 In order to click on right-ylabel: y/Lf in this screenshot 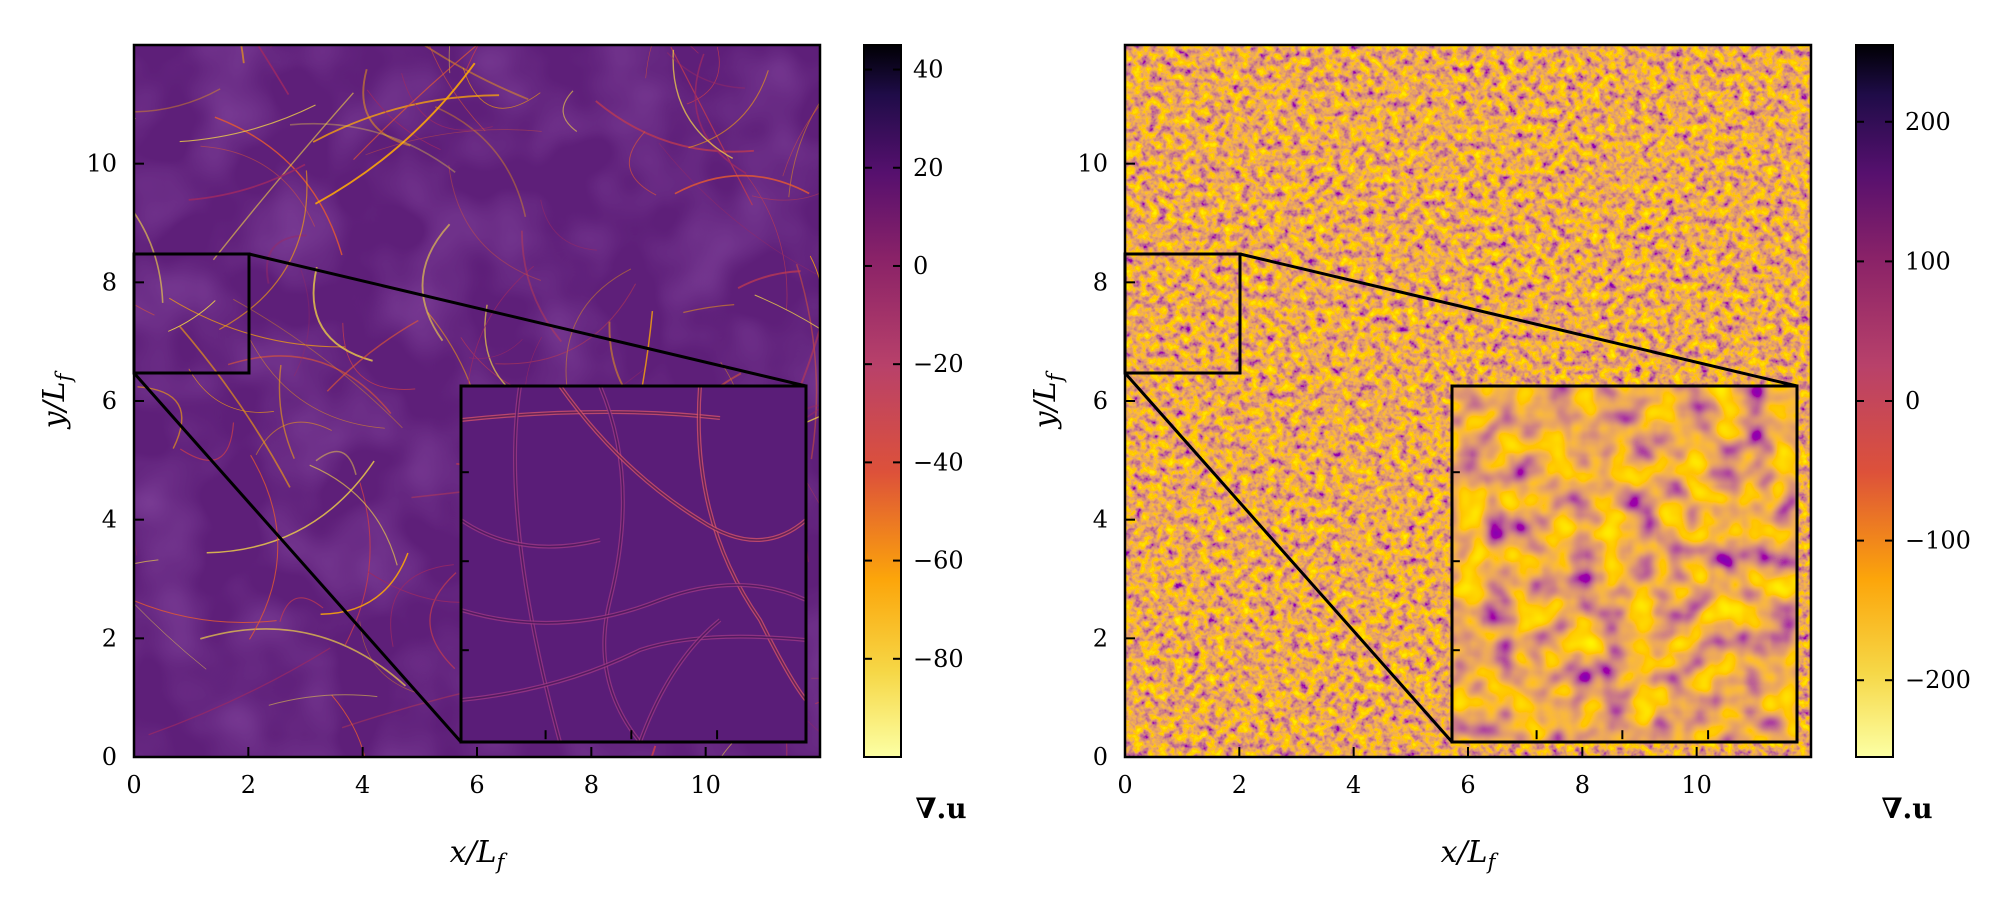, I will do `click(1047, 400)`.